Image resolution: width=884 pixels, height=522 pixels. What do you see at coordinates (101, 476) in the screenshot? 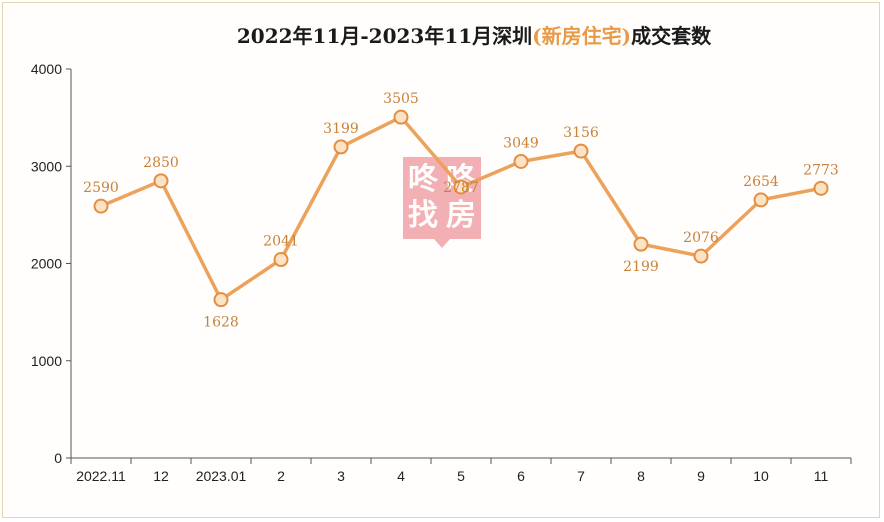
I see `x-tick-label: 2022.11` at bounding box center [101, 476].